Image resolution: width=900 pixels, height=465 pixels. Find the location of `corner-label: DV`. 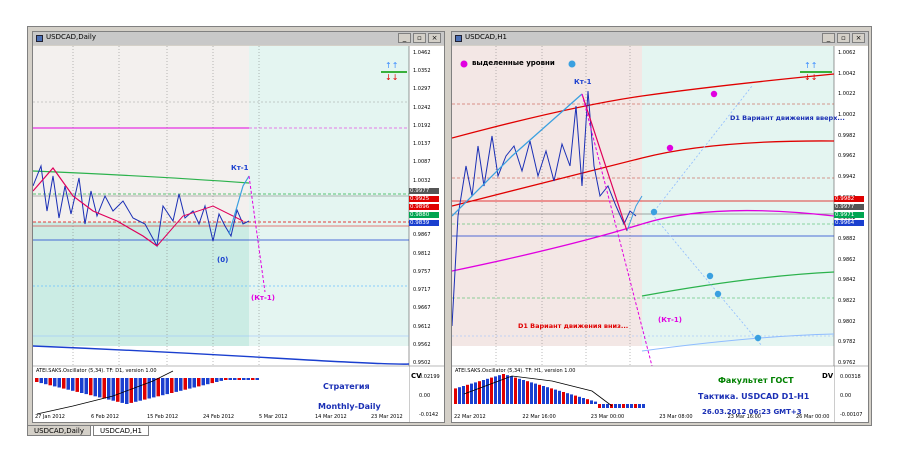

corner-label: DV is located at coordinates (828, 376).